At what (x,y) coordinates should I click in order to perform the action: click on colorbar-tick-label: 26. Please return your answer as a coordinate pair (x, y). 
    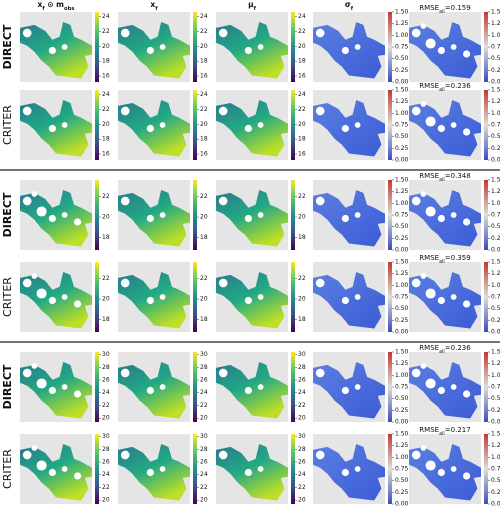
    Looking at the image, I should click on (106, 380).